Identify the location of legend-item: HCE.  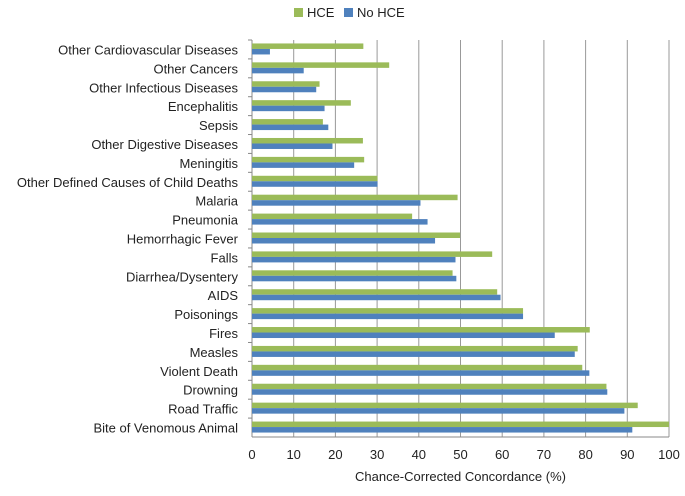
(314, 12).